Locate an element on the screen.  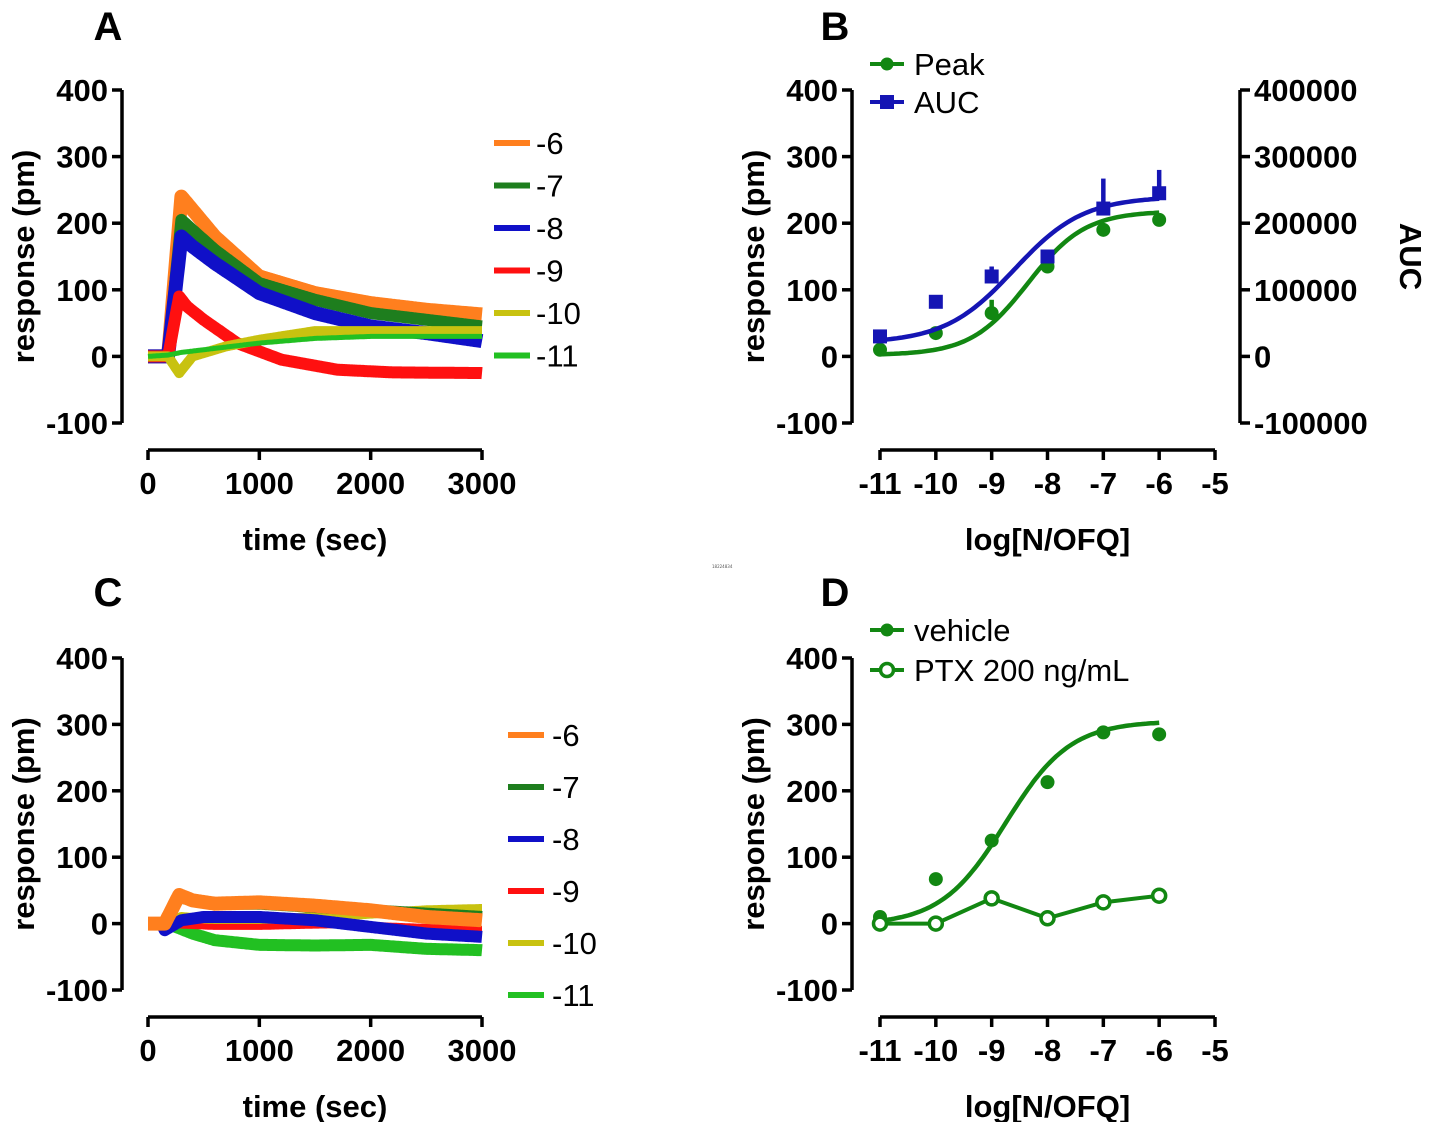
y2-axis-tick-label: 200000 is located at coordinates (1305, 223).